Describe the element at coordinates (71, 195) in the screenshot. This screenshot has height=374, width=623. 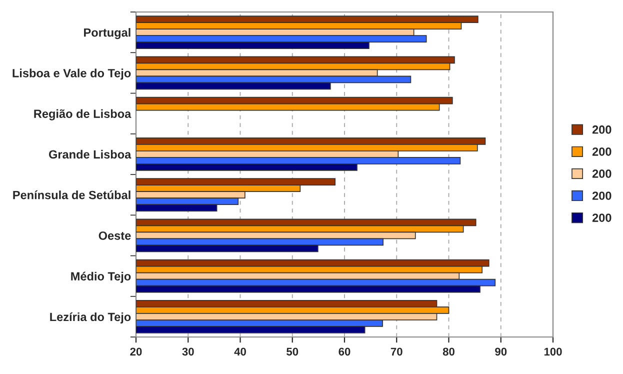
I see `y-tick-label: Península de Setúbal` at that location.